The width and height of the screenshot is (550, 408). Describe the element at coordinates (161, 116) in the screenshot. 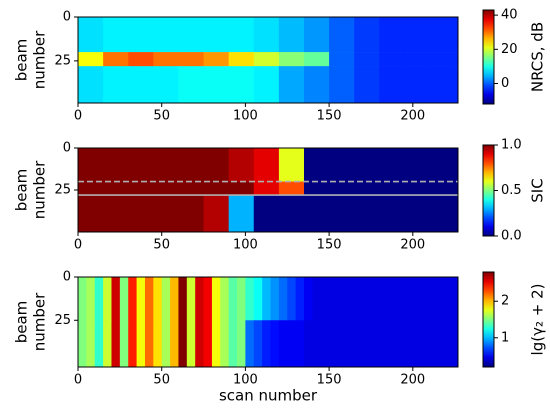

I see `x-tick-label: 50` at that location.